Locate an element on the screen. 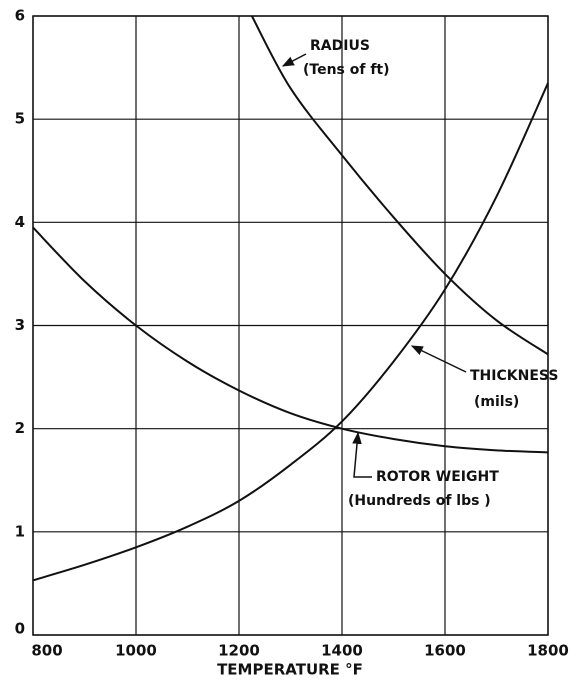  annotation: (Hundreds of lbs ) is located at coordinates (419, 501).